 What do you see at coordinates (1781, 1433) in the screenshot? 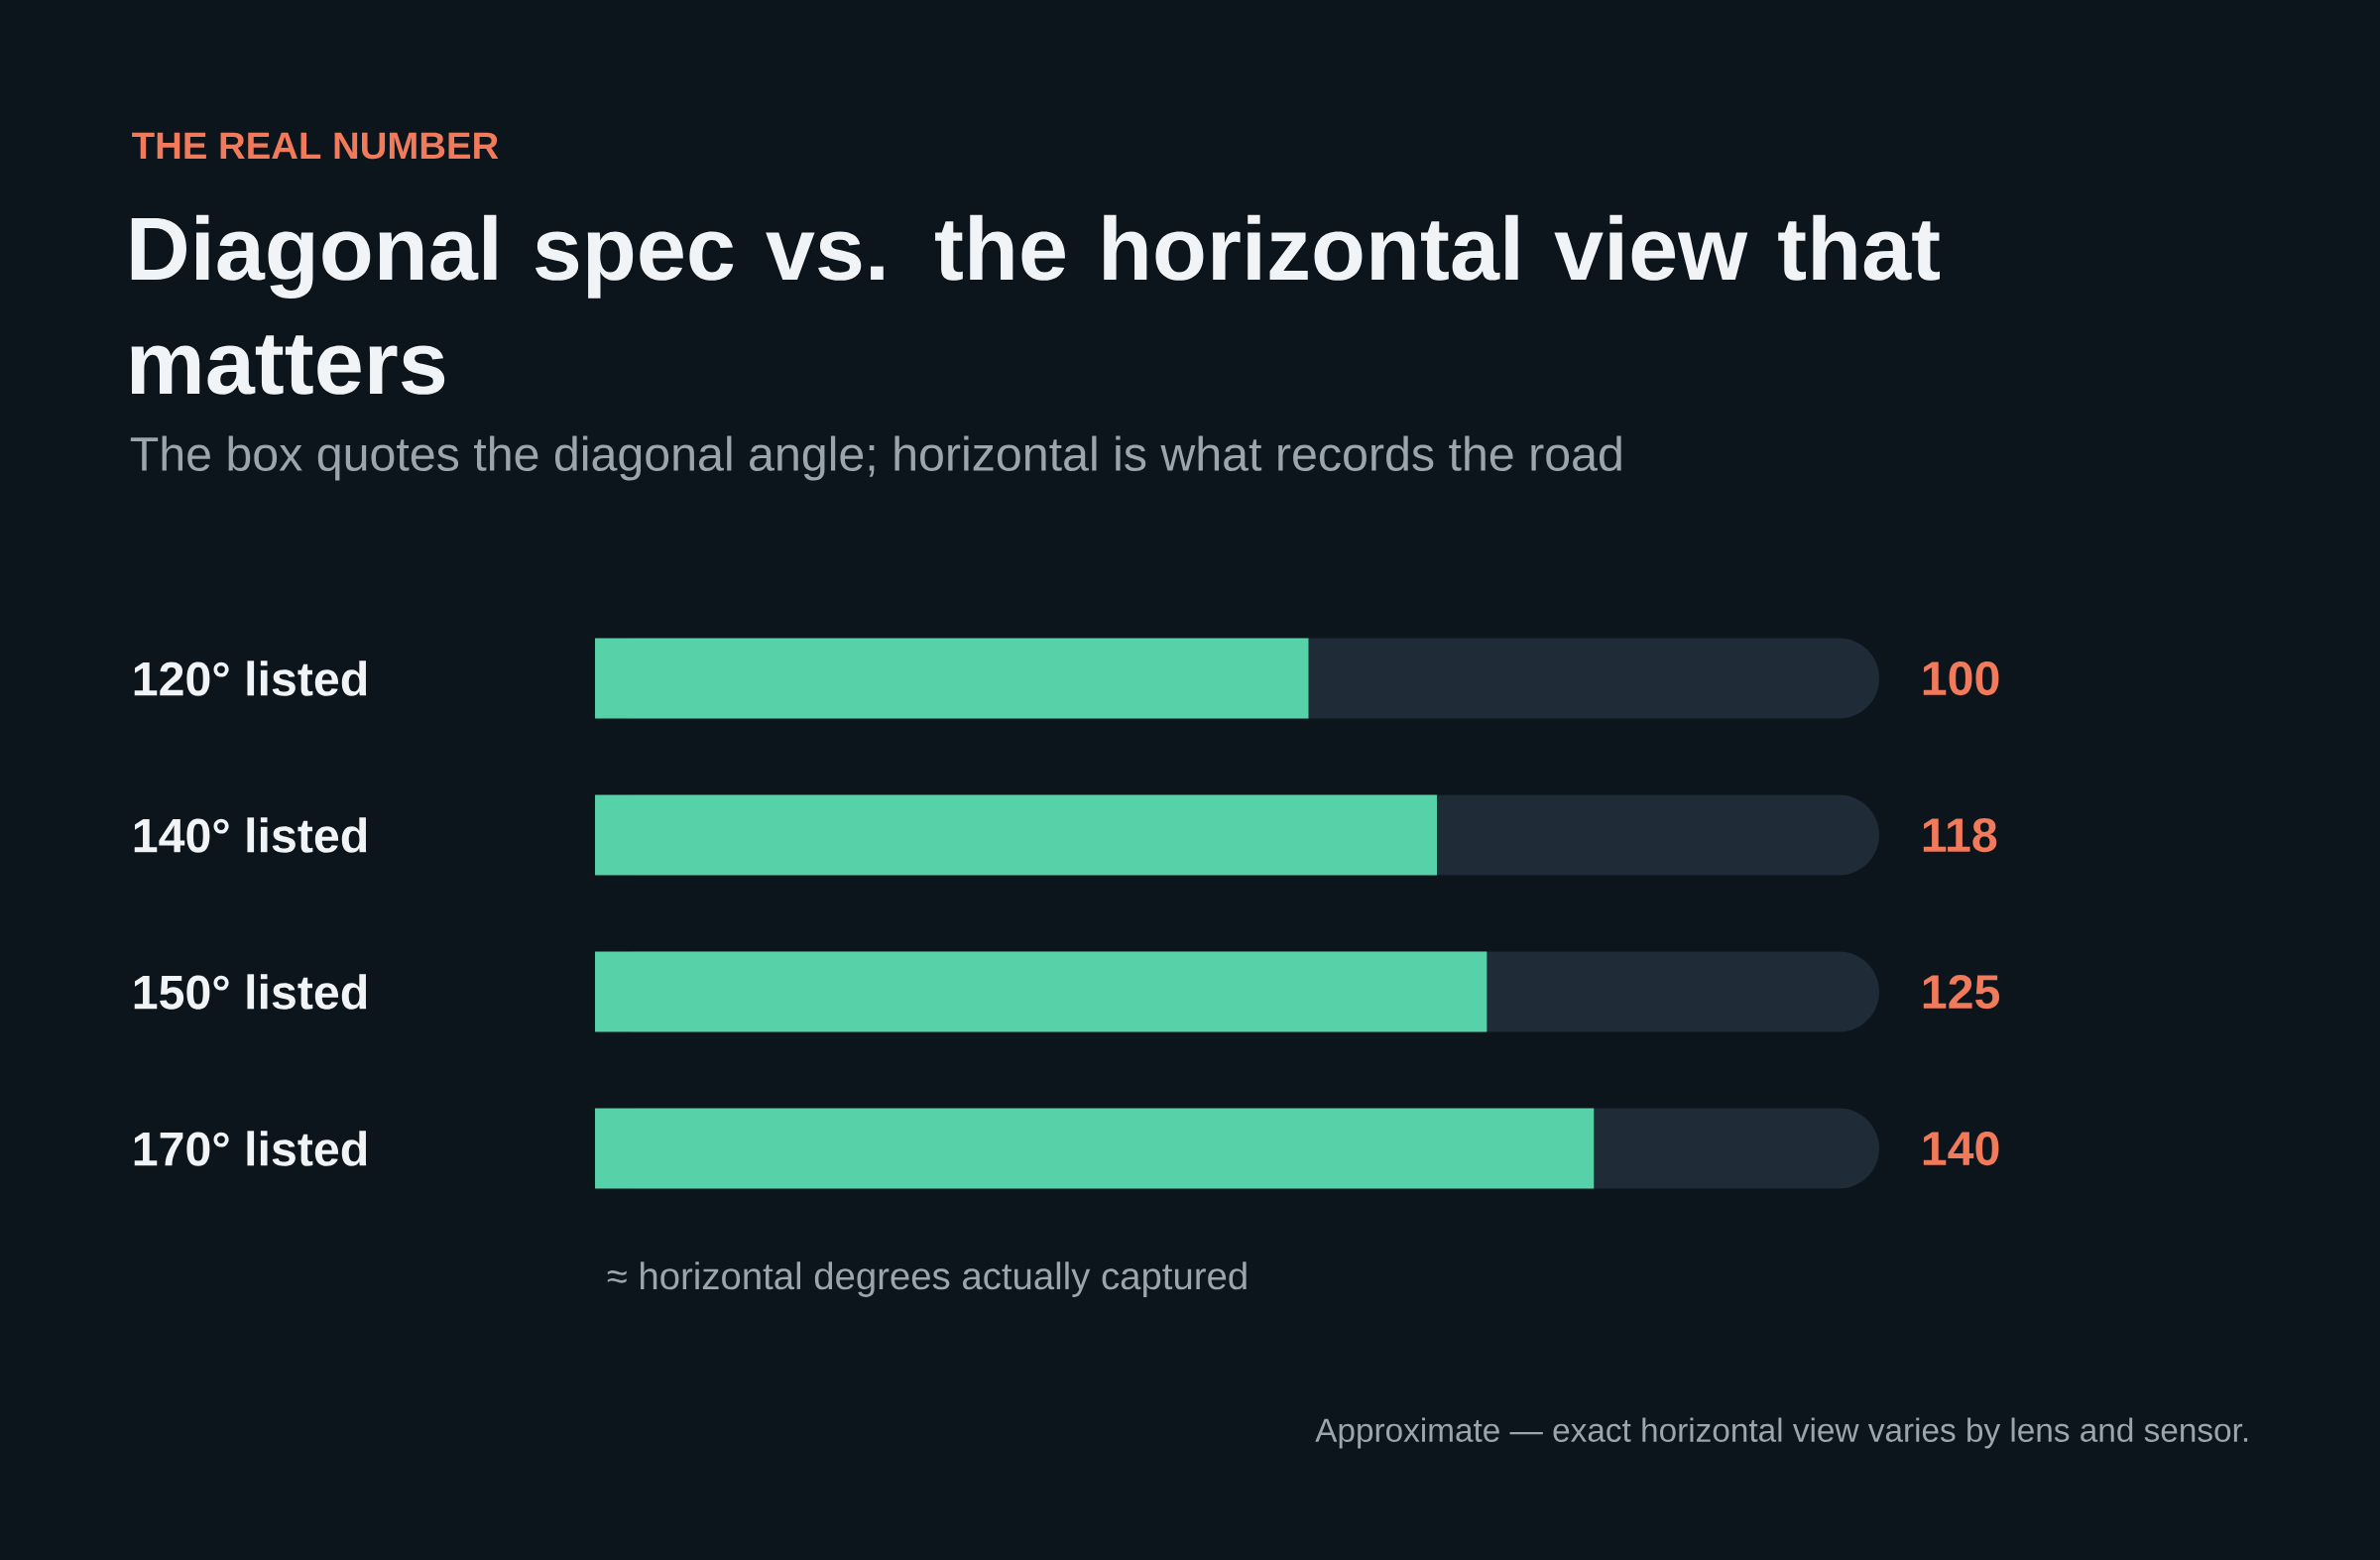
I see `text: Approximate — exact horizontal view varies by lens and sensor.` at bounding box center [1781, 1433].